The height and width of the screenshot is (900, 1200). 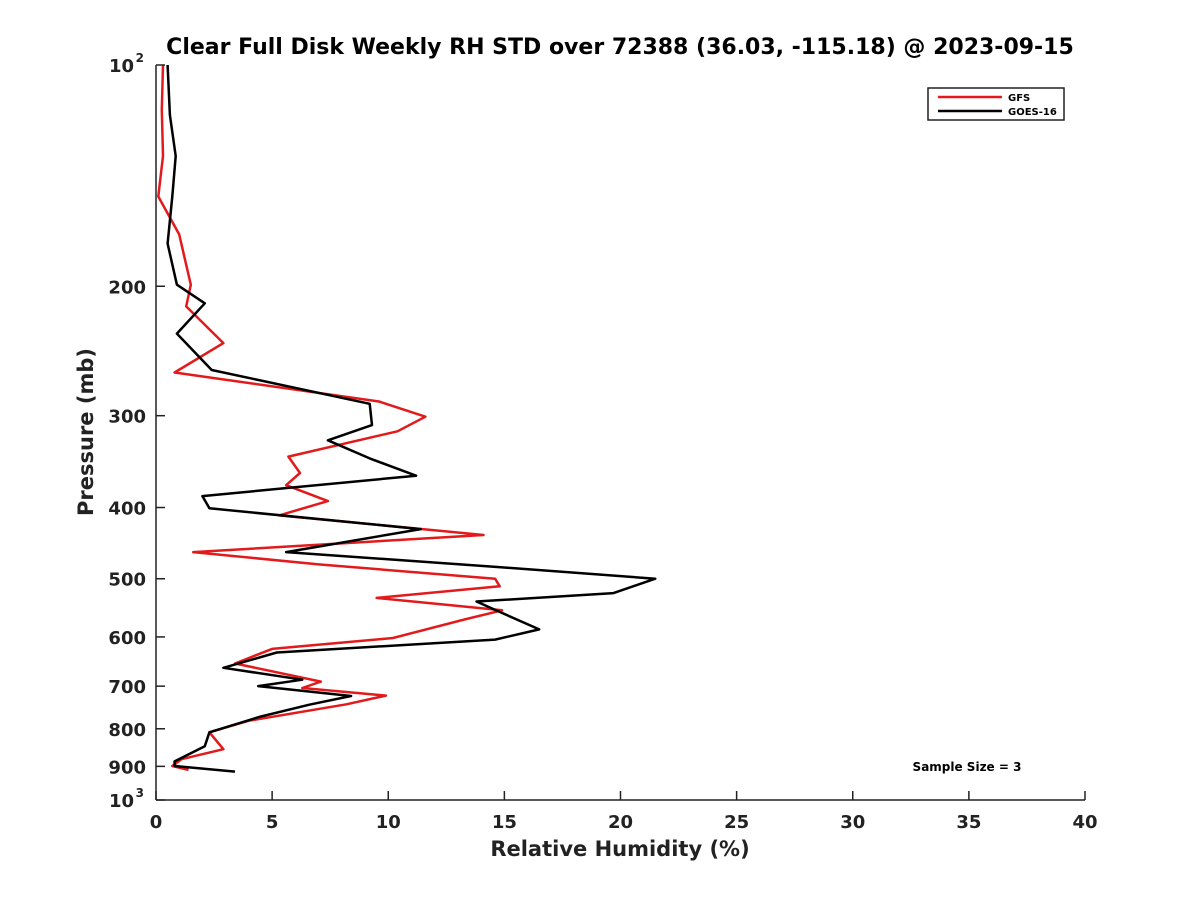 I want to click on y-tick-label: 500, so click(x=127, y=580).